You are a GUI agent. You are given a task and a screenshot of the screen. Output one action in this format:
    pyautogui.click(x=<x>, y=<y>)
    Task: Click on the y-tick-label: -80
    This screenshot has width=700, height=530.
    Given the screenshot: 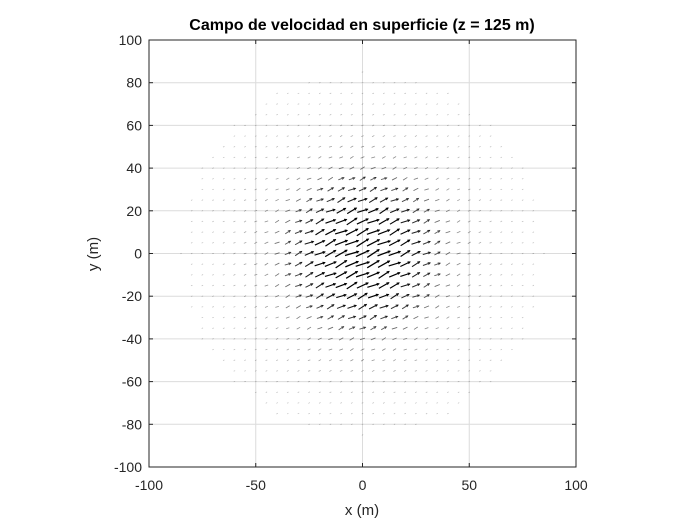 What is the action you would take?
    pyautogui.click(x=132, y=424)
    